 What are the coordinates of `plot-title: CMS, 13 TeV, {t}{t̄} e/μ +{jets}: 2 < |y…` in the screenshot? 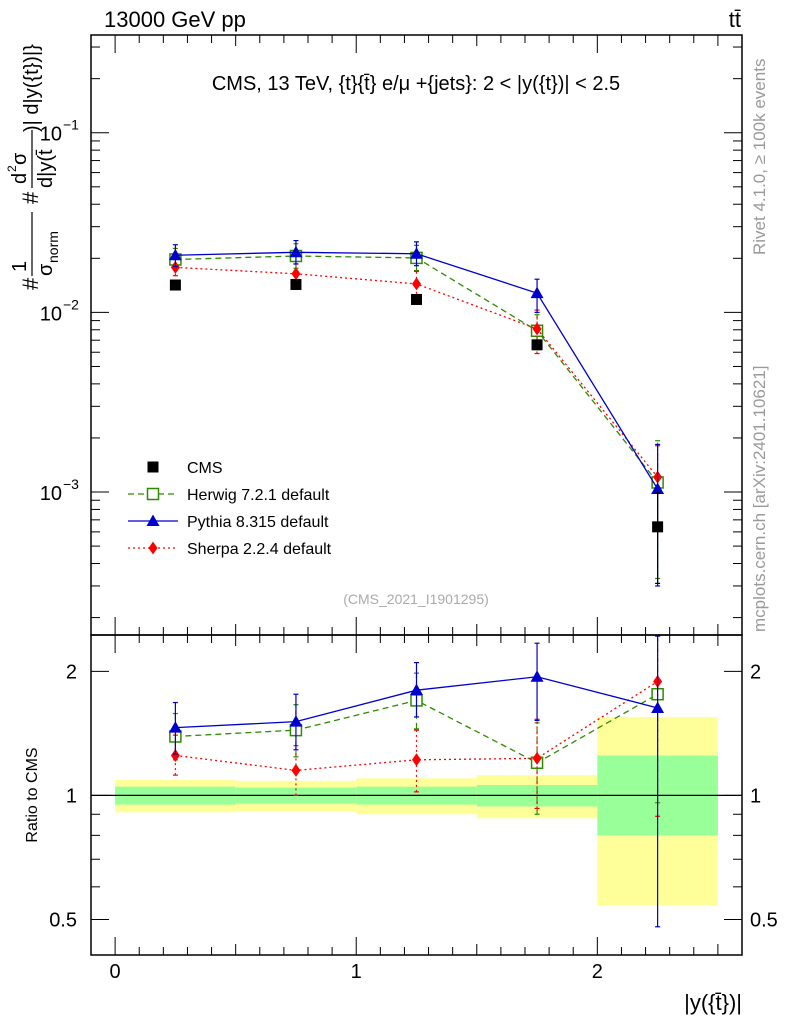 It's located at (416, 84).